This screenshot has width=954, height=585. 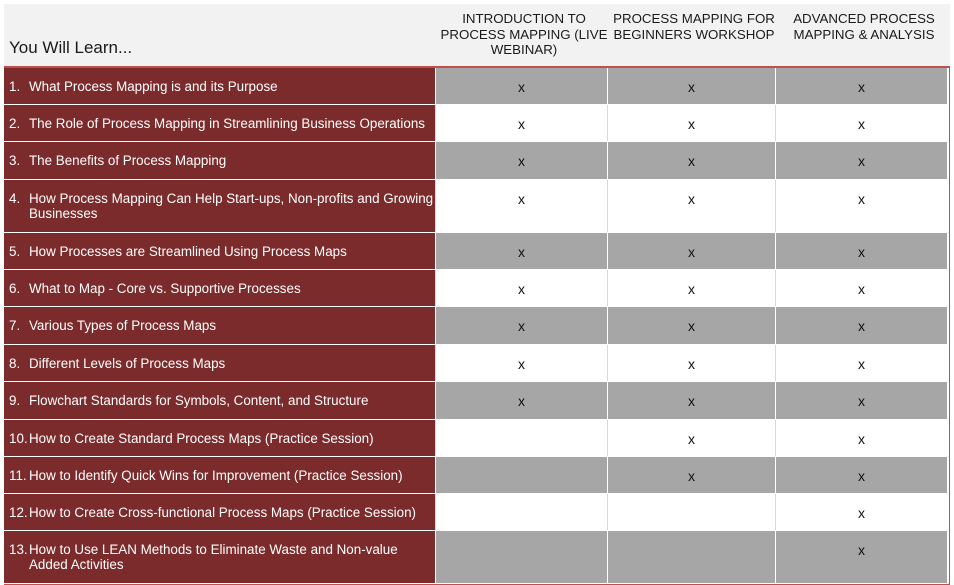 I want to click on table-row: 3. The Benefits of Process Mapping x x x, so click(x=476, y=161).